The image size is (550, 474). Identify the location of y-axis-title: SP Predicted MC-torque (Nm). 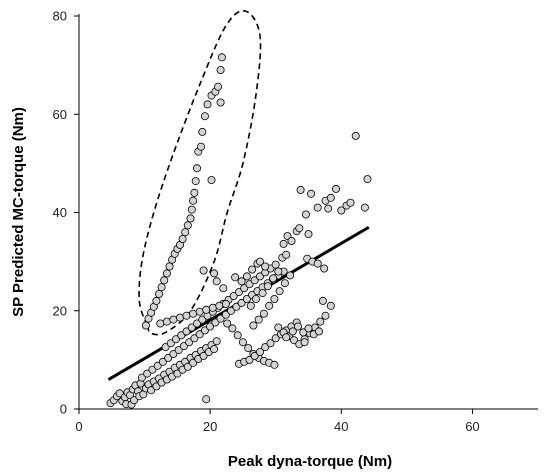
(18, 212).